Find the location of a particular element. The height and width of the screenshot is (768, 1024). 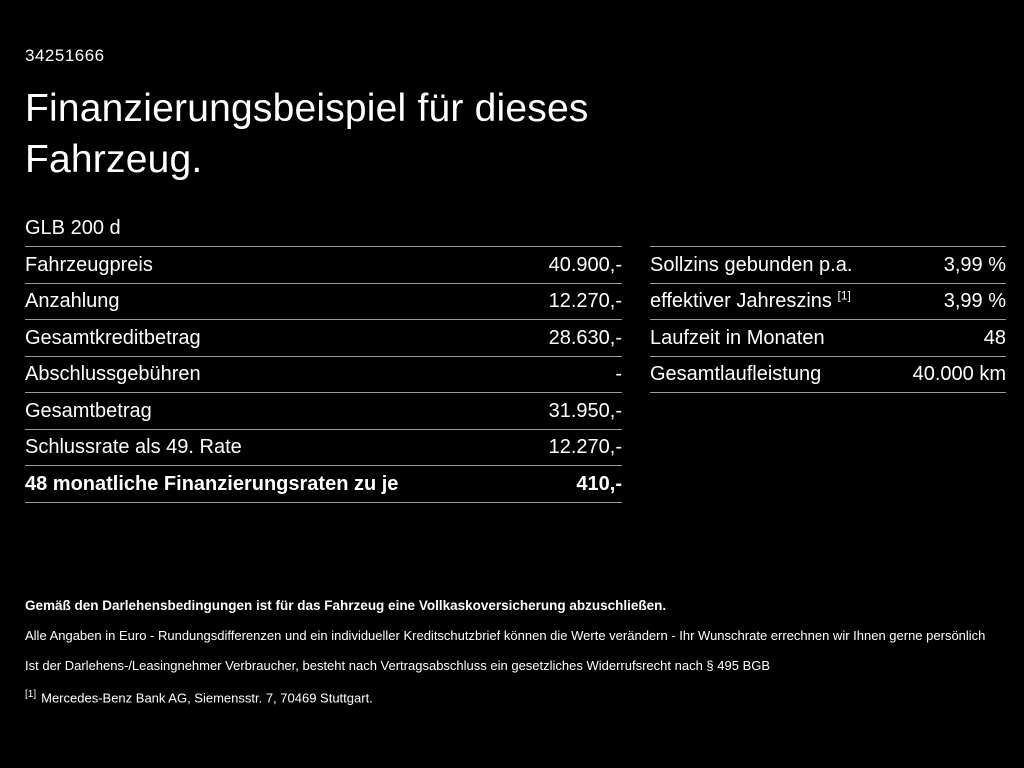

row-value: 48 is located at coordinates (994, 337).